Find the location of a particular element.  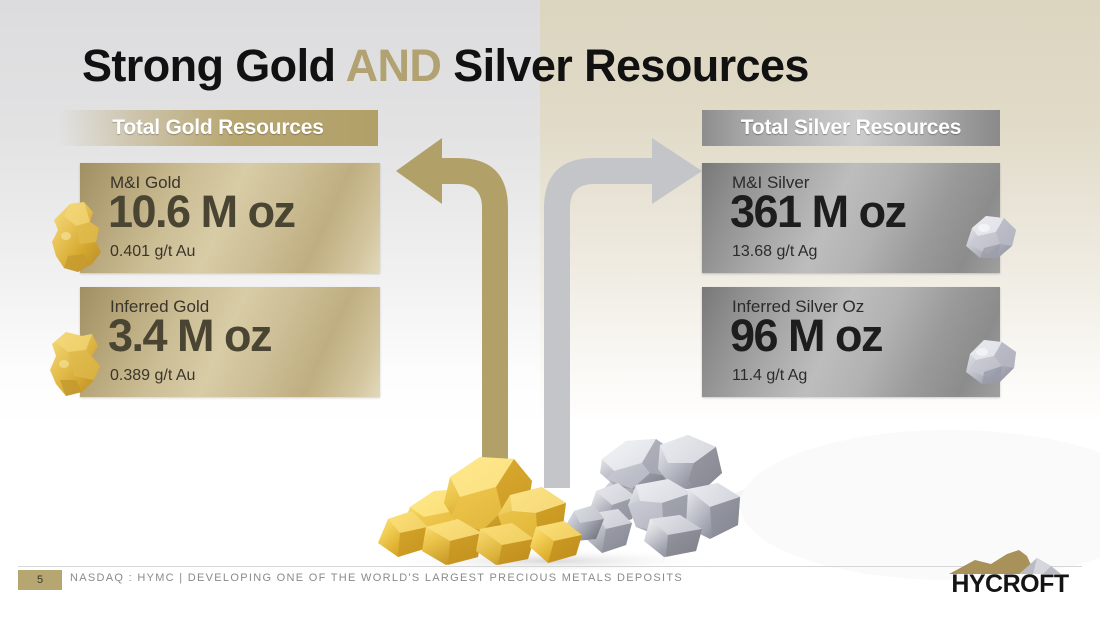

page-title: Strong Gold AND Silver Resources is located at coordinates (445, 66).